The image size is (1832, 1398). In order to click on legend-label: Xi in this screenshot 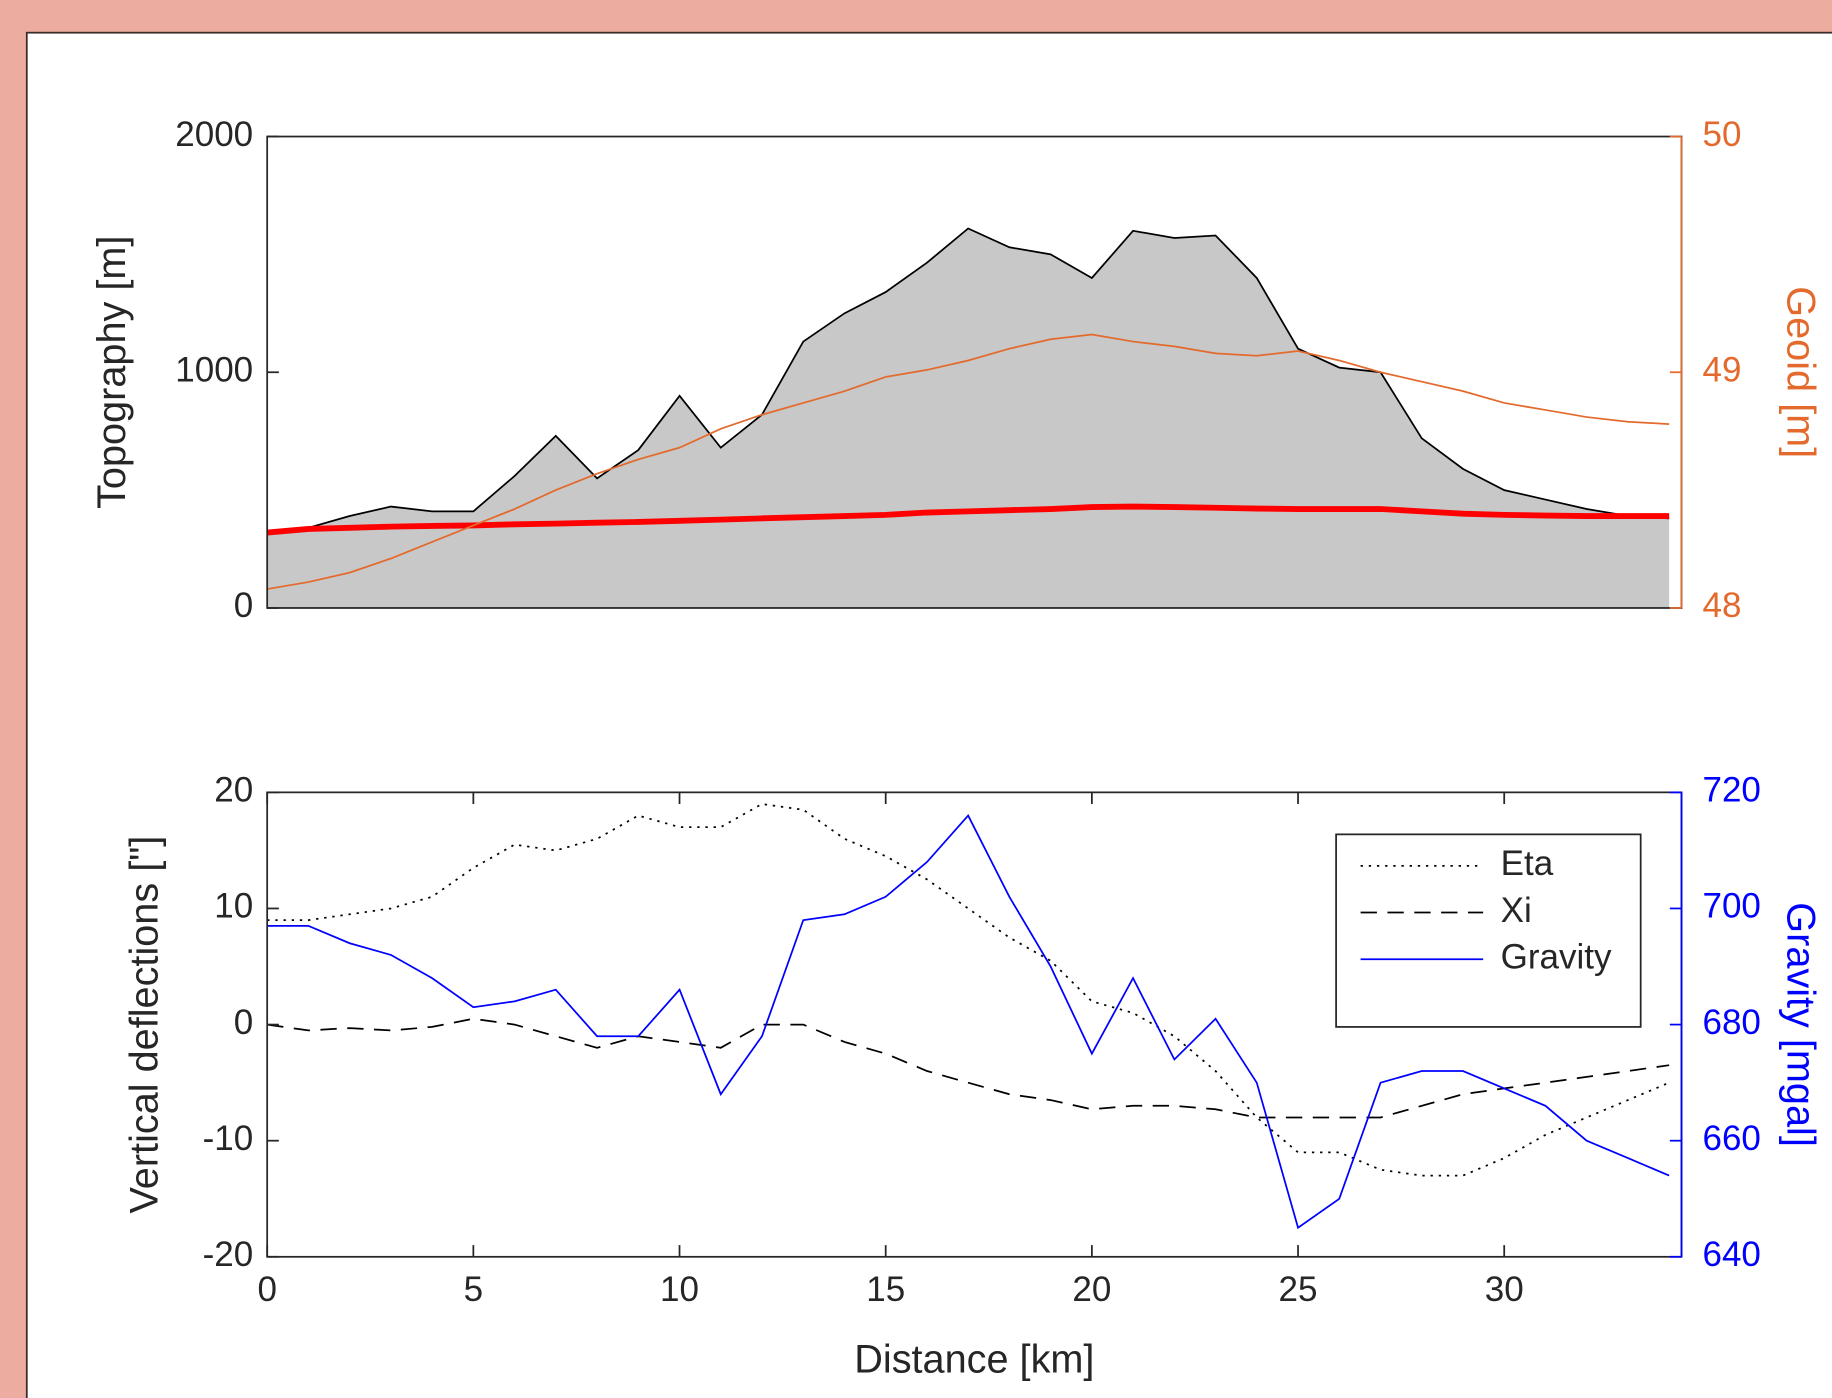, I will do `click(1516, 910)`.